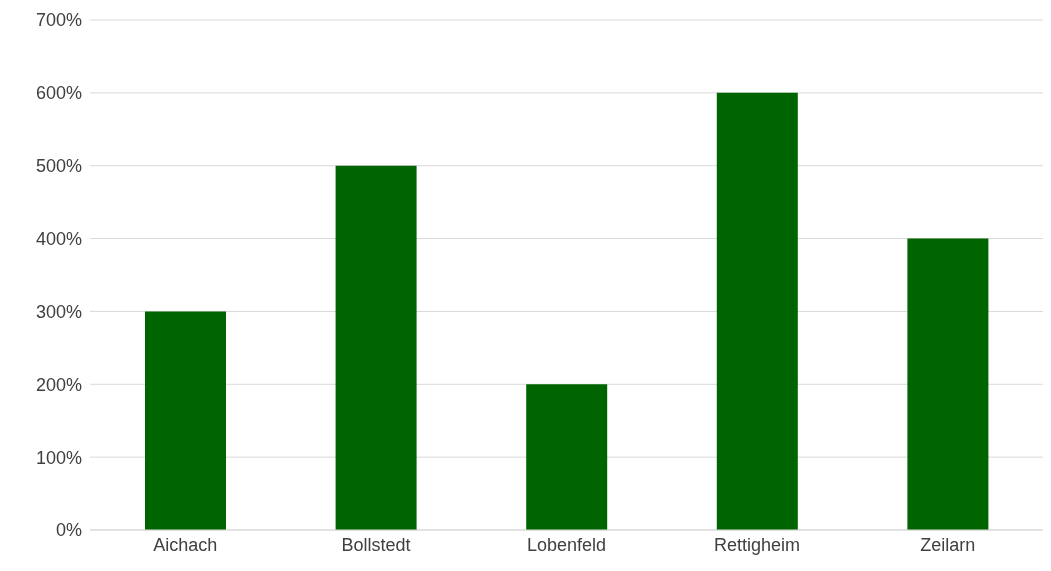 The width and height of the screenshot is (1051, 571). Describe the element at coordinates (948, 544) in the screenshot. I see `x-tick-label: Zeilarn` at that location.